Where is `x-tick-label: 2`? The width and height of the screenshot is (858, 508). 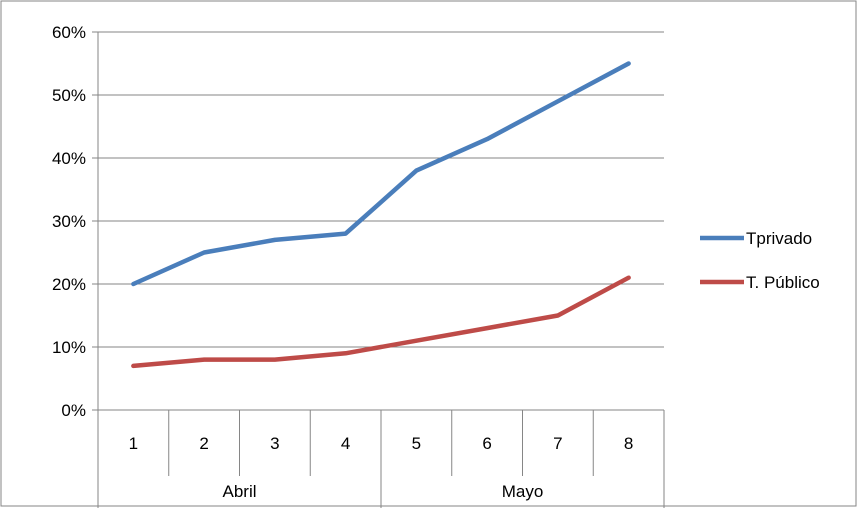 x-tick-label: 2 is located at coordinates (203, 443).